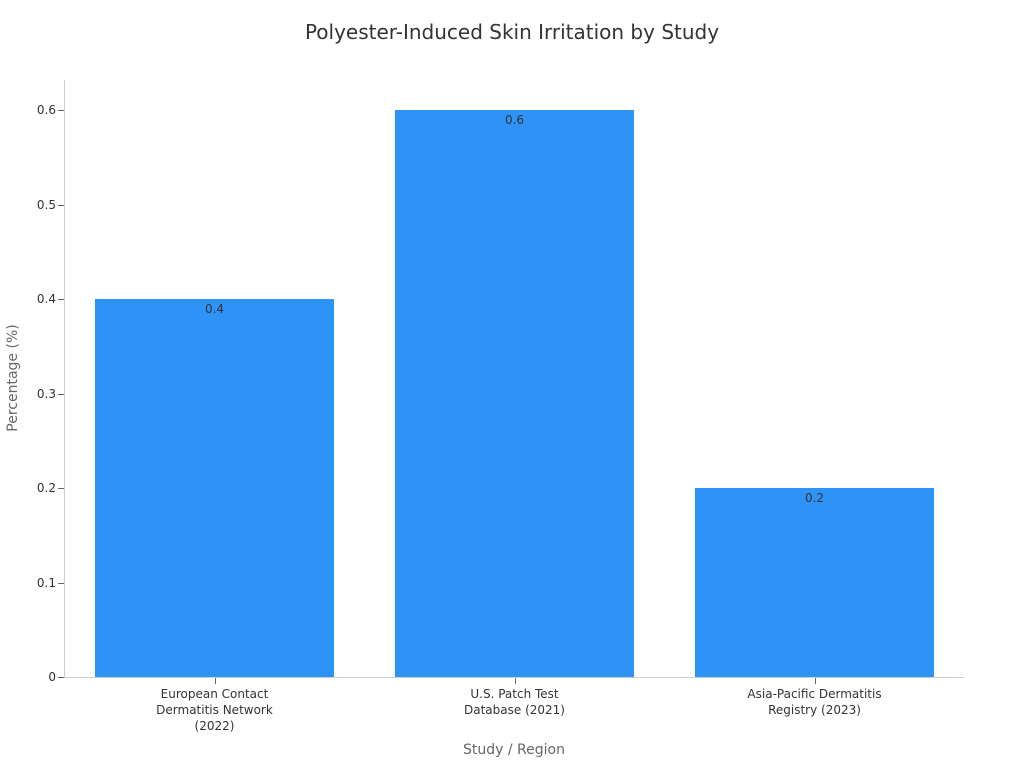 The image size is (1024, 768). What do you see at coordinates (46, 582) in the screenshot?
I see `y-tick-label: 0.1` at bounding box center [46, 582].